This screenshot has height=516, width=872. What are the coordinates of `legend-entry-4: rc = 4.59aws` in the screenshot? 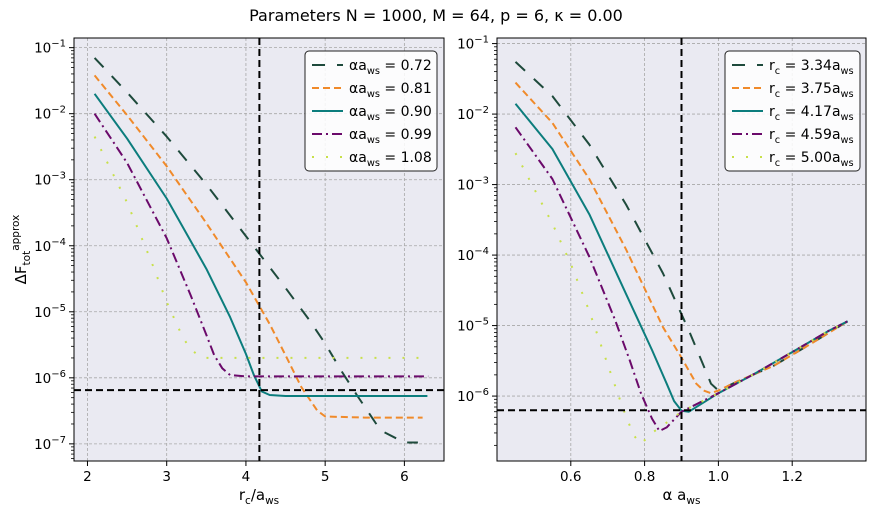 It's located at (811, 136).